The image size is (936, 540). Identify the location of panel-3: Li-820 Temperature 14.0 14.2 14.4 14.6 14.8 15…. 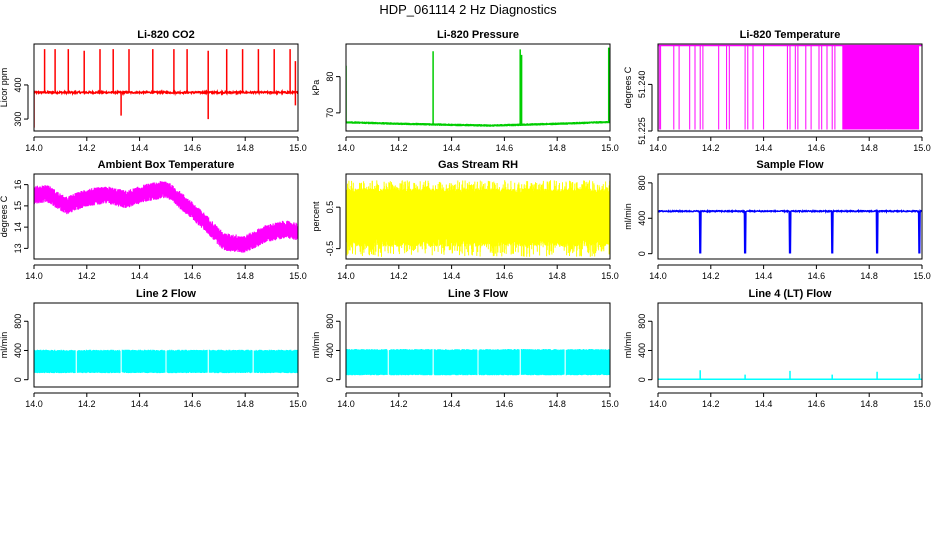
(777, 91).